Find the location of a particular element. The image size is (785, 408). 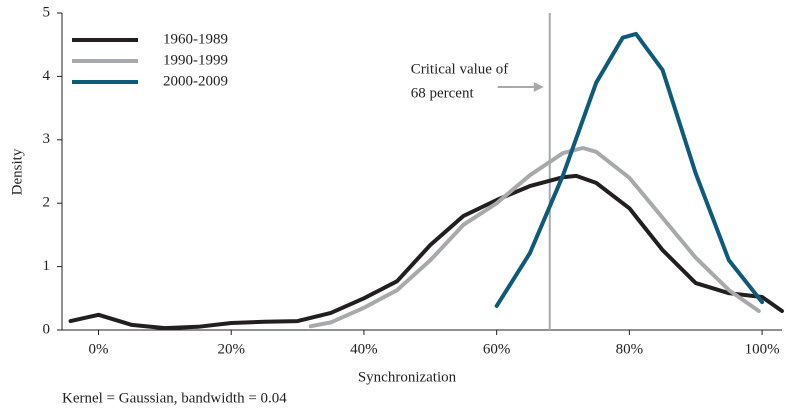

annotation-text: 68 percent is located at coordinates (443, 93).